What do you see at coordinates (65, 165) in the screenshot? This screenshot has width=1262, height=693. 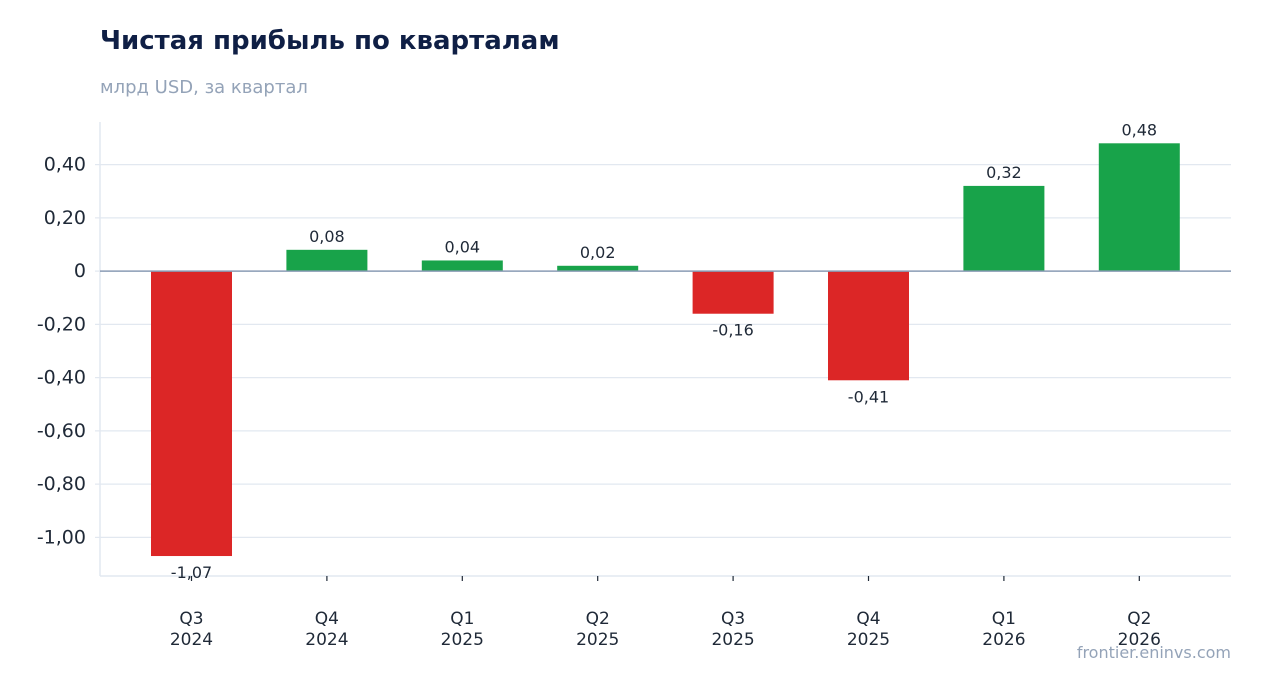 I see `y-tick-label: 0,40` at bounding box center [65, 165].